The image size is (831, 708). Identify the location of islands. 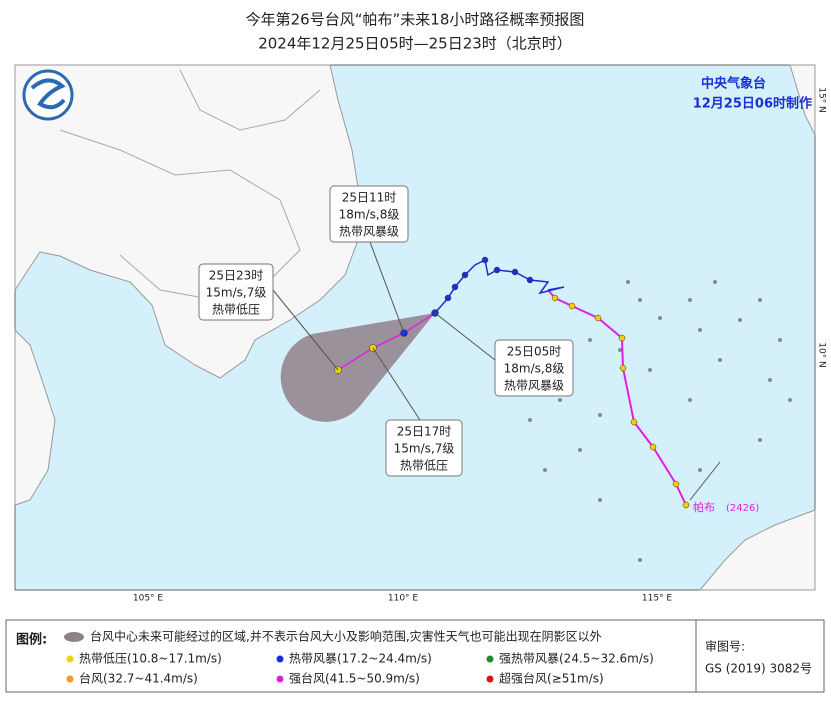
(660, 421).